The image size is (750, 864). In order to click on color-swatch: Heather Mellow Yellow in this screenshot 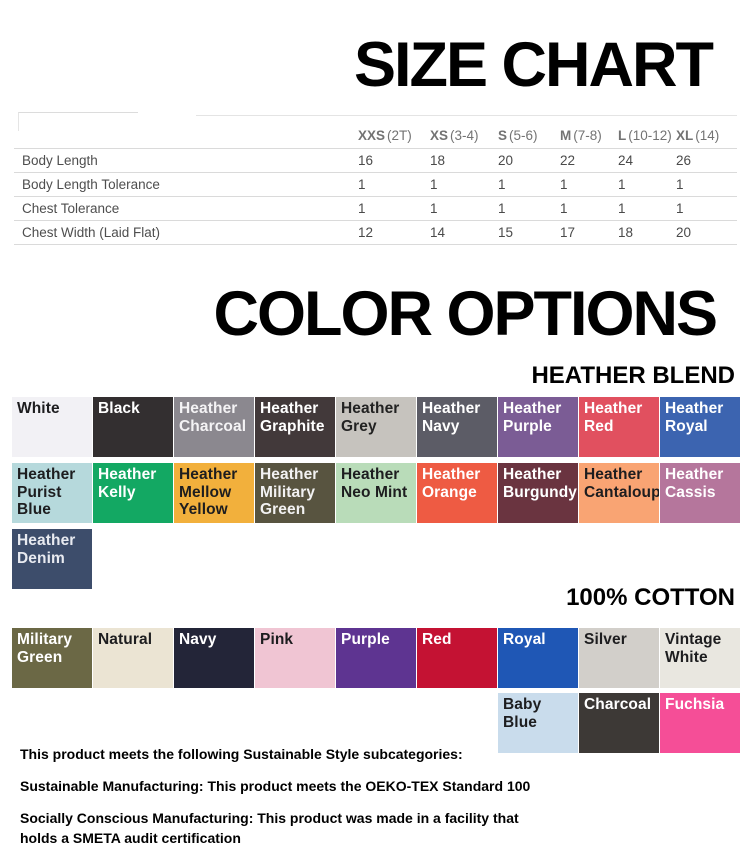, I will do `click(214, 493)`.